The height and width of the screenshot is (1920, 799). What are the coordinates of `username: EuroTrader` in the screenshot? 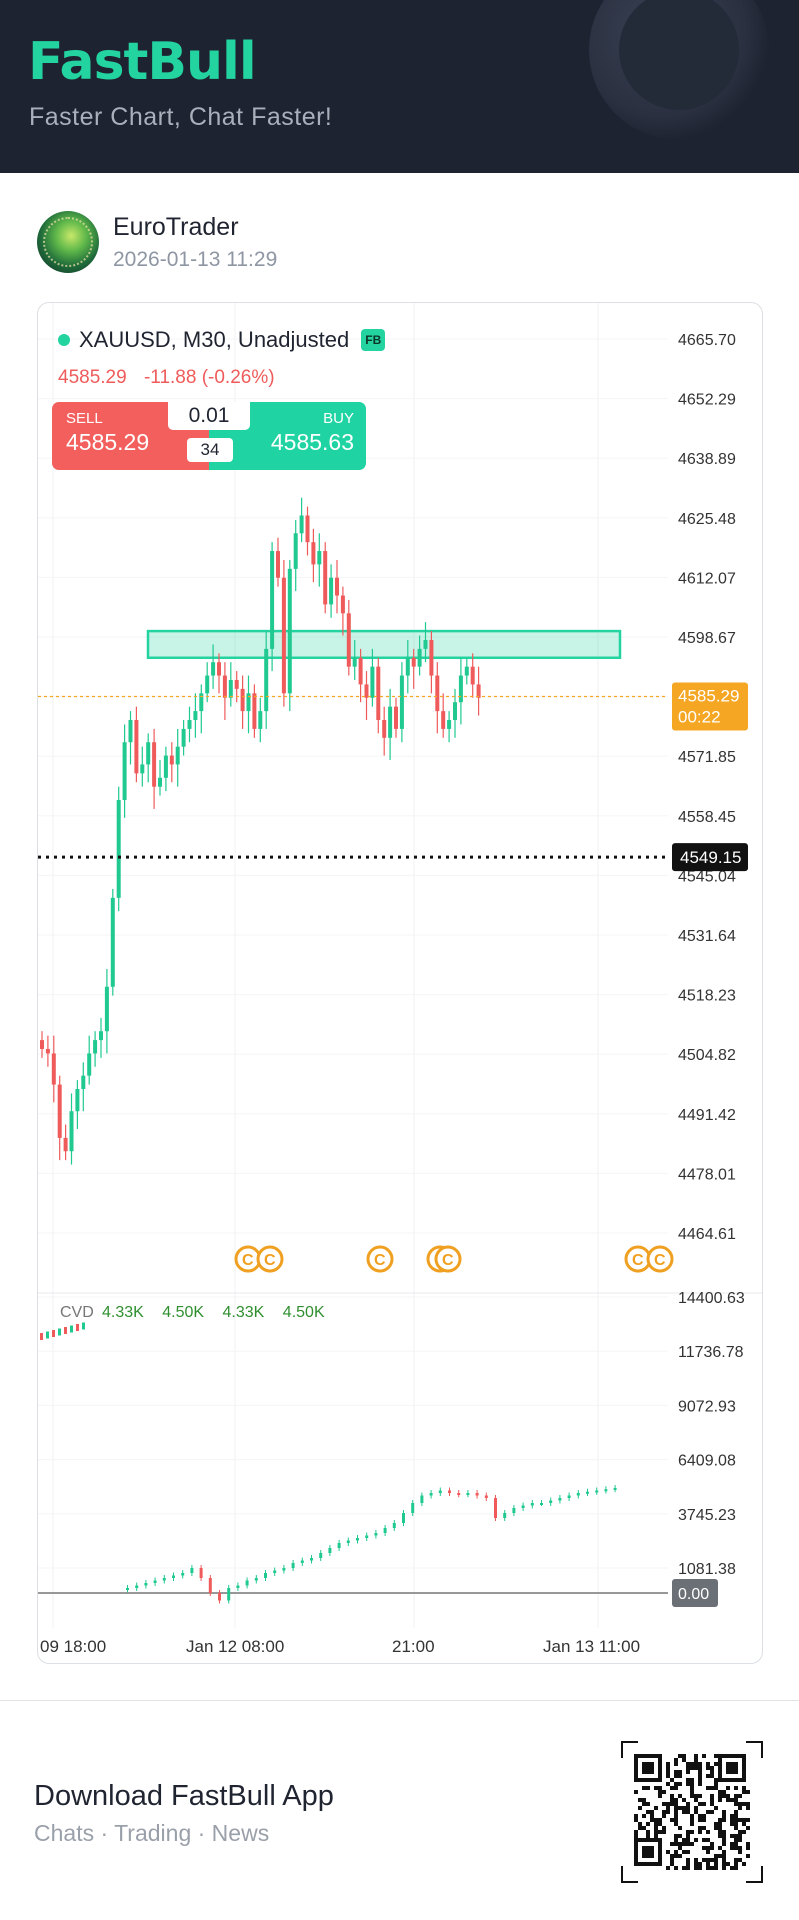 It's located at (176, 227).